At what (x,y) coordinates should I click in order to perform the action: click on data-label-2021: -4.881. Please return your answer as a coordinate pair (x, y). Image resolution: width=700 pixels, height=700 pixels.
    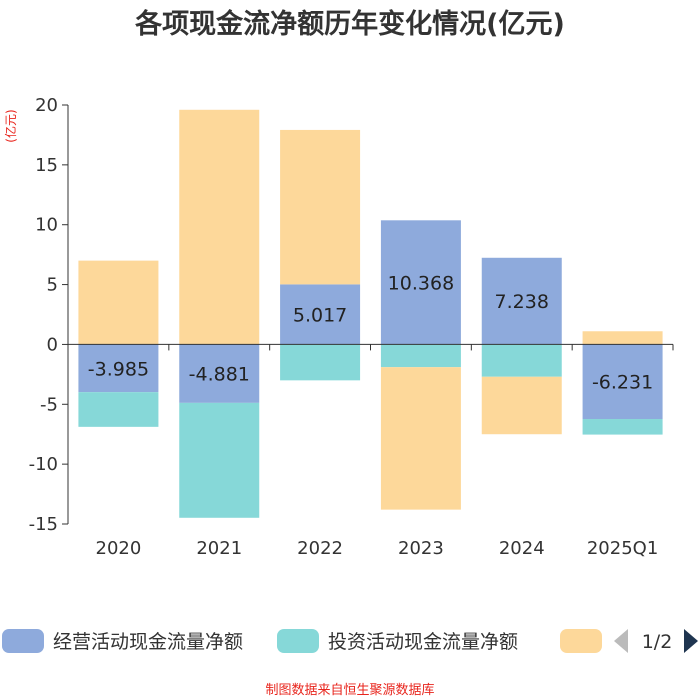
    Looking at the image, I should click on (219, 375).